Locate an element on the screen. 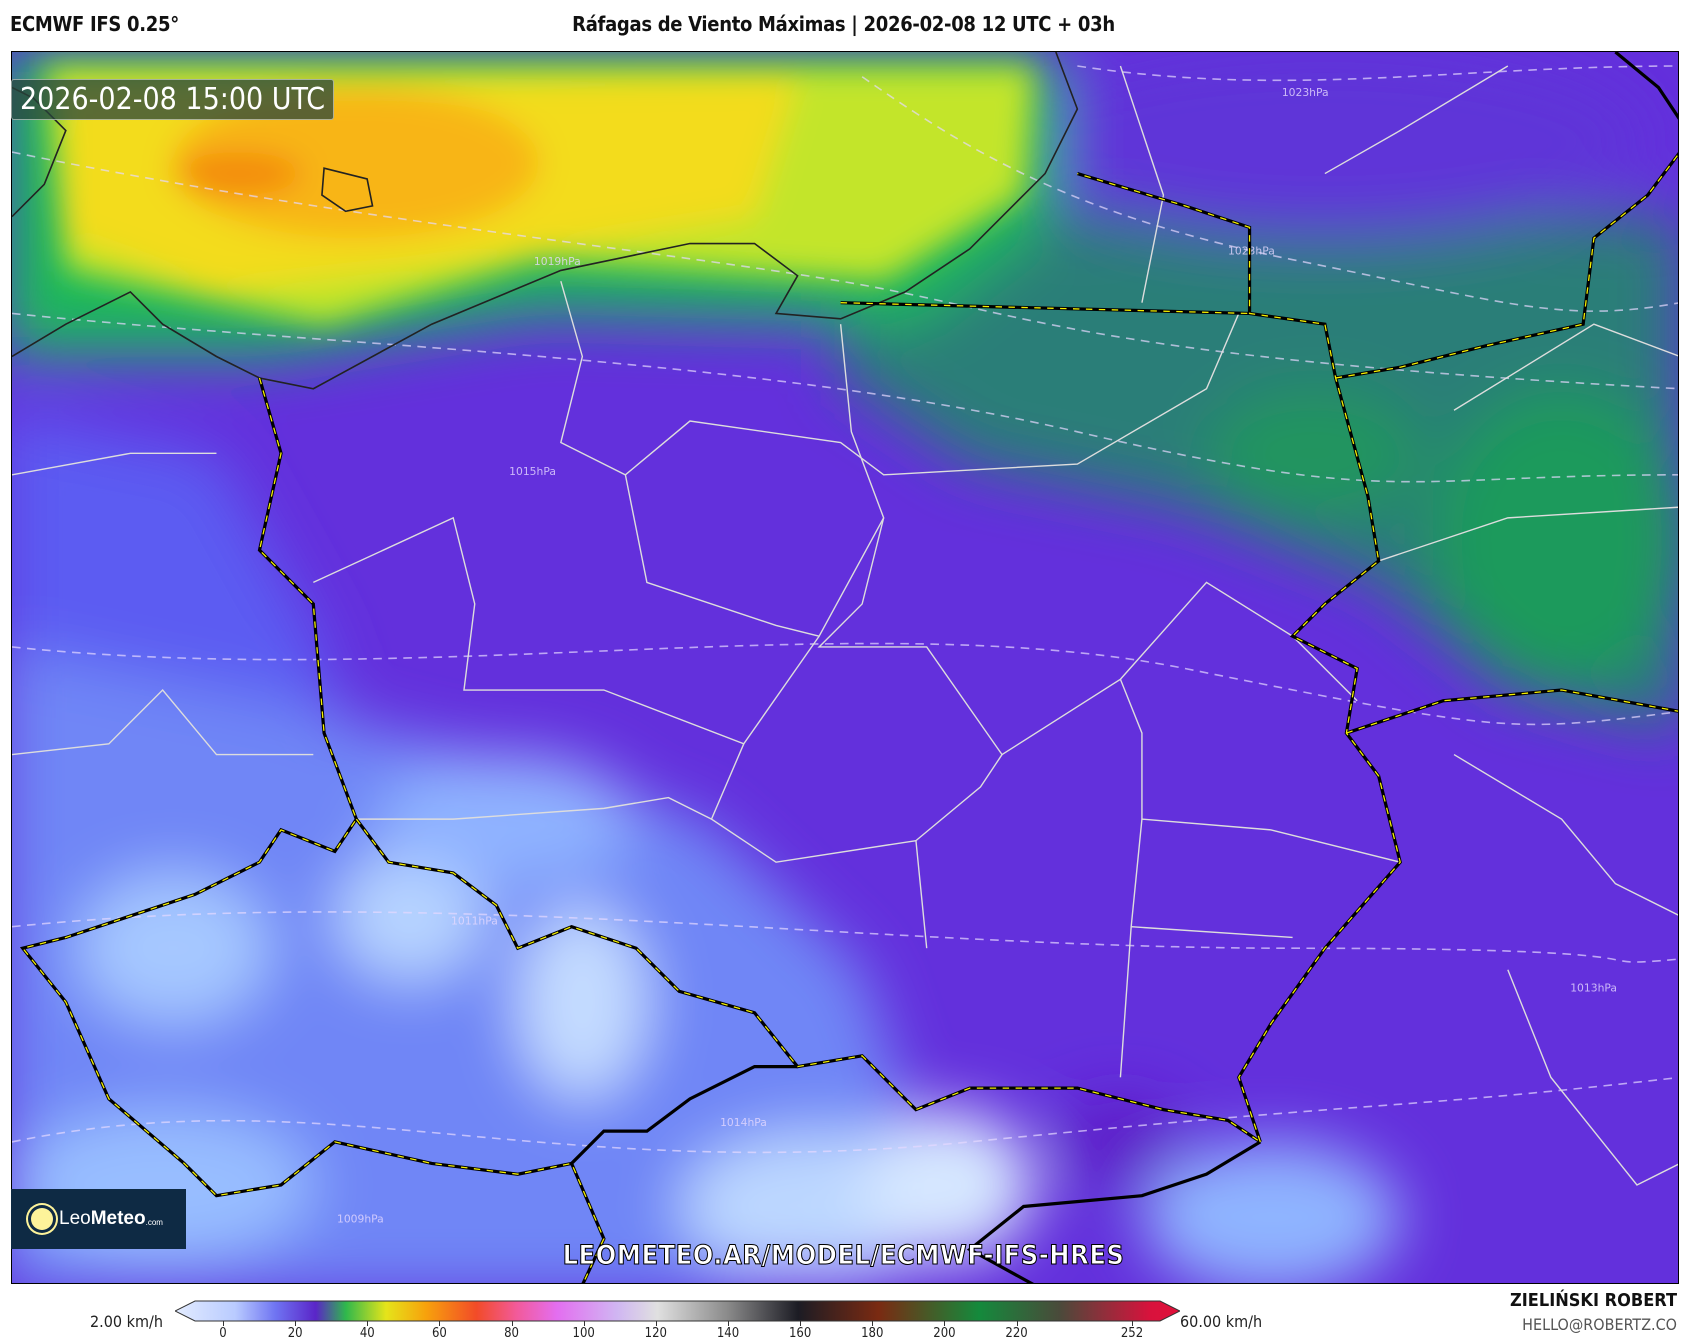 Image resolution: width=1687 pixels, height=1341 pixels. source-watermark: LEOMETEO.AR/MODEL/ECMWF-IFS-HRES is located at coordinates (843, 1256).